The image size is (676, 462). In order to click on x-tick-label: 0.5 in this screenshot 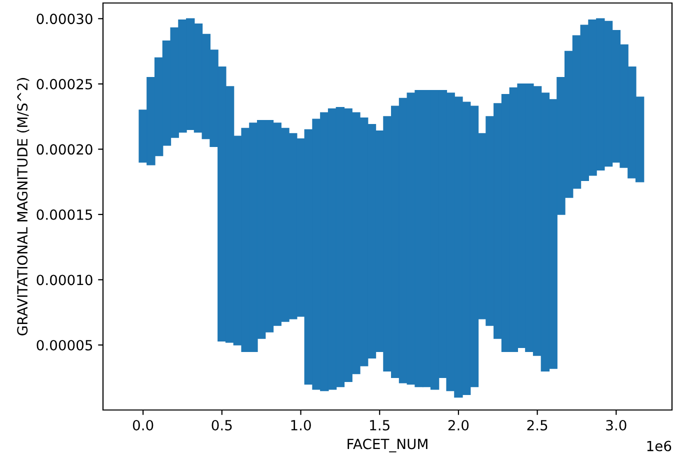, I will do `click(222, 425)`.